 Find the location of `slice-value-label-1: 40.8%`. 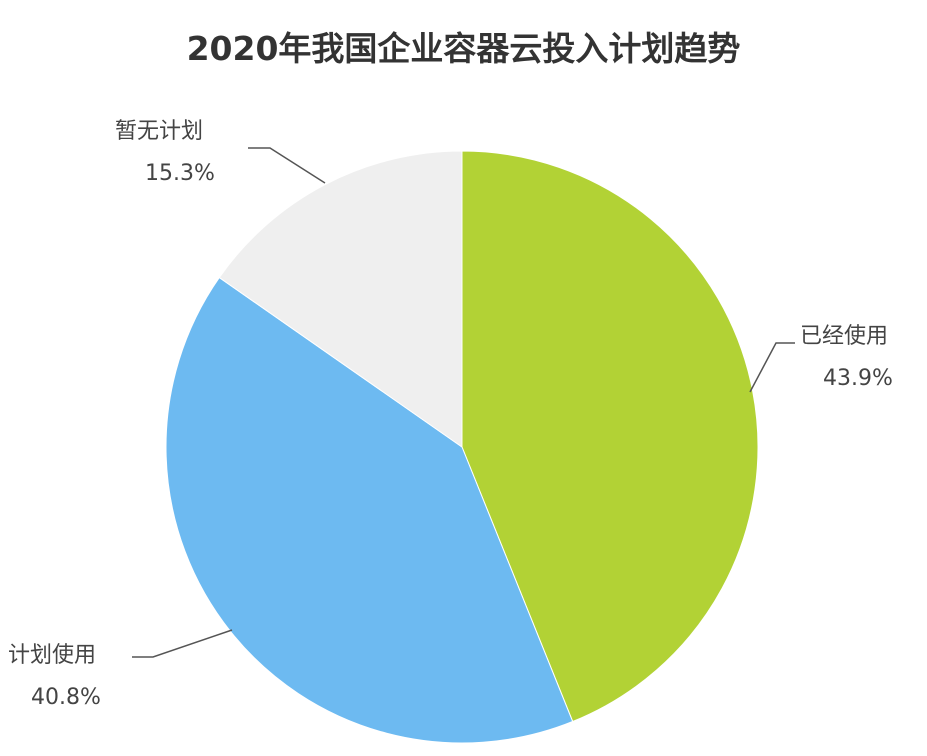

slice-value-label-1: 40.8% is located at coordinates (66, 697).